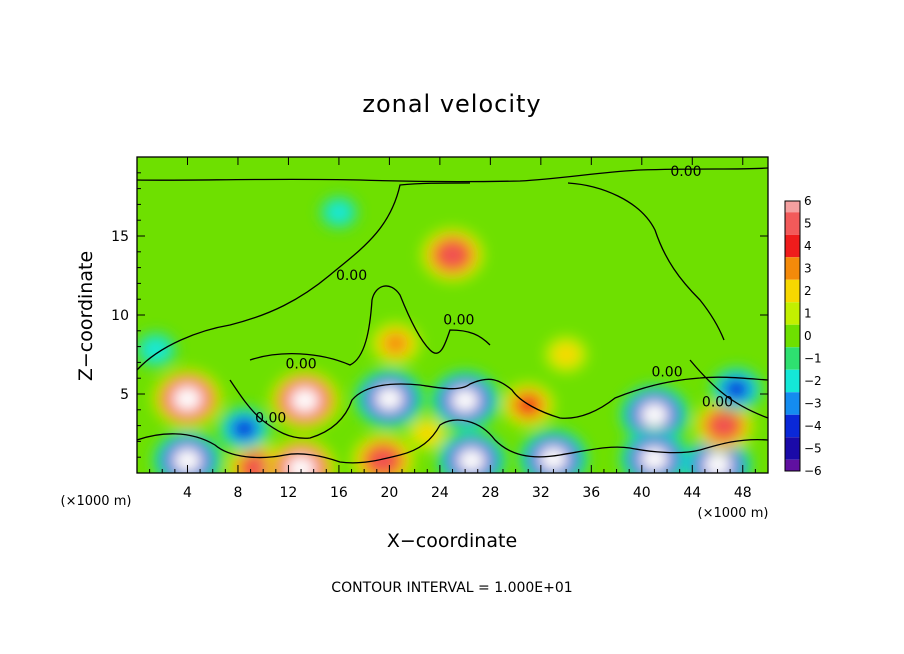  I want to click on colorbar-label: −3, so click(813, 404).